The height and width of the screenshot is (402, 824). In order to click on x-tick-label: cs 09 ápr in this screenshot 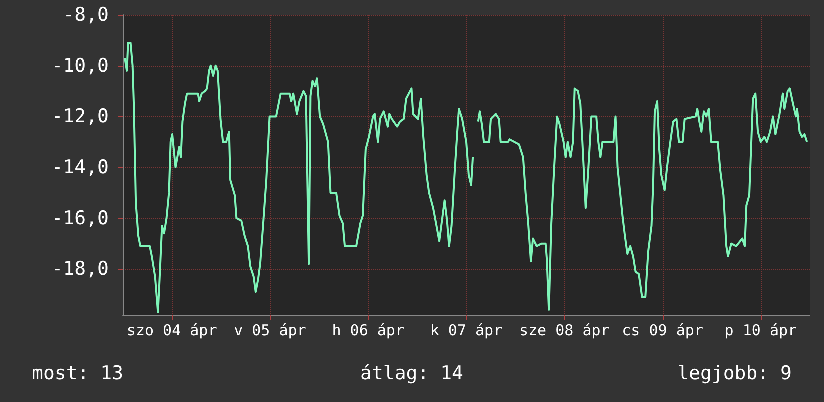, I will do `click(663, 331)`.